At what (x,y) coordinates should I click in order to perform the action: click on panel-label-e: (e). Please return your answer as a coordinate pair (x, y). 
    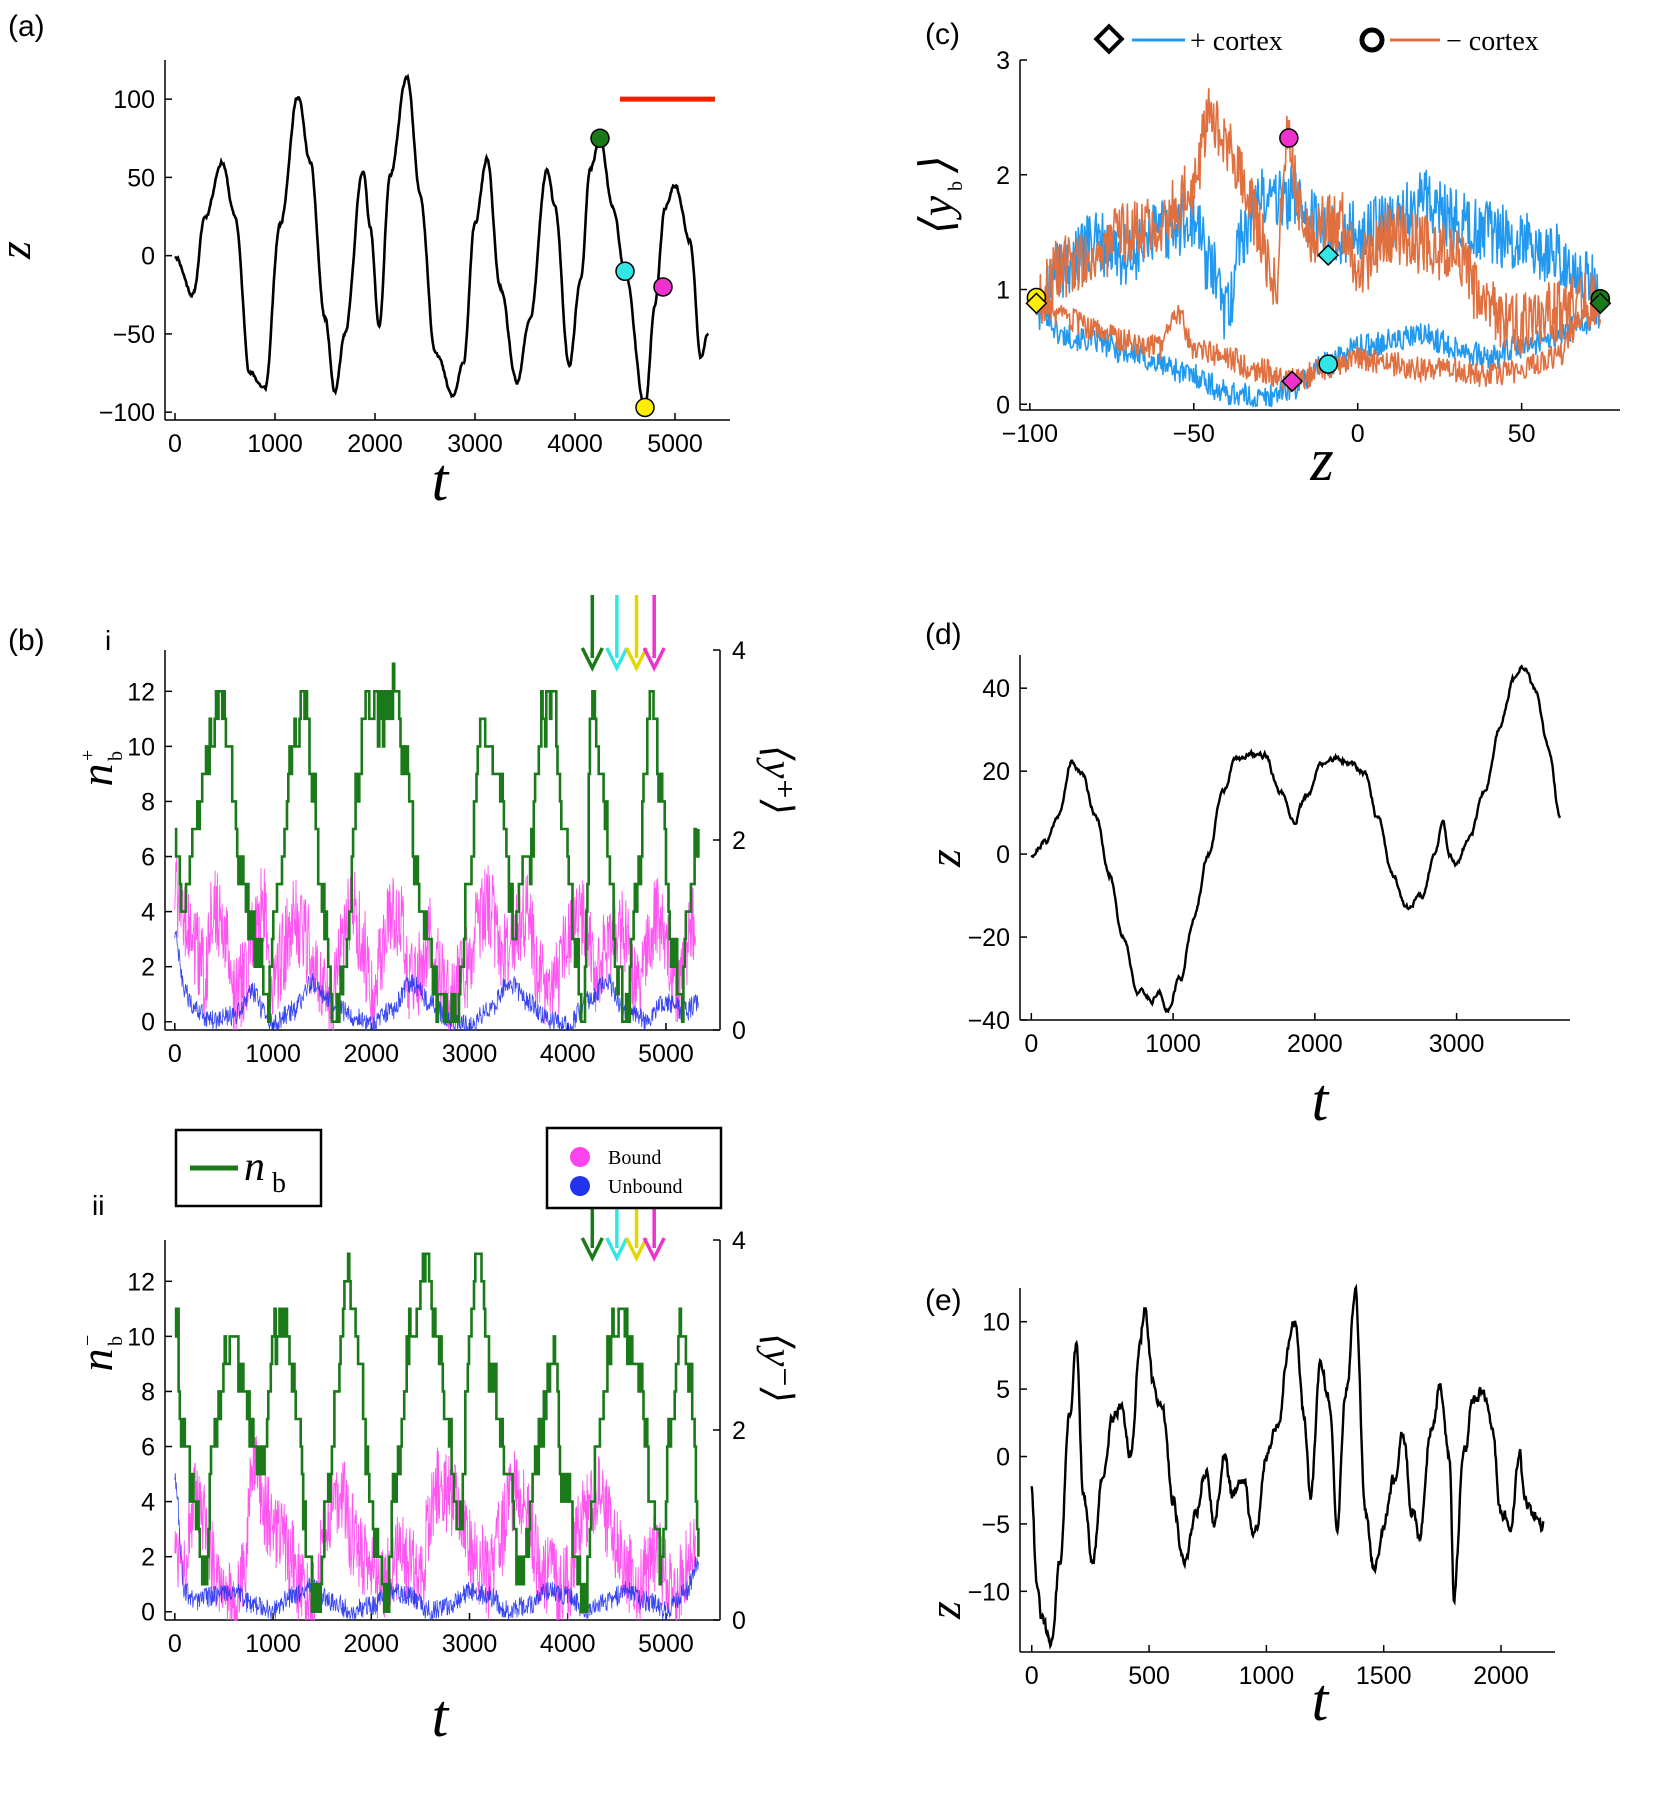
    Looking at the image, I should click on (943, 1300).